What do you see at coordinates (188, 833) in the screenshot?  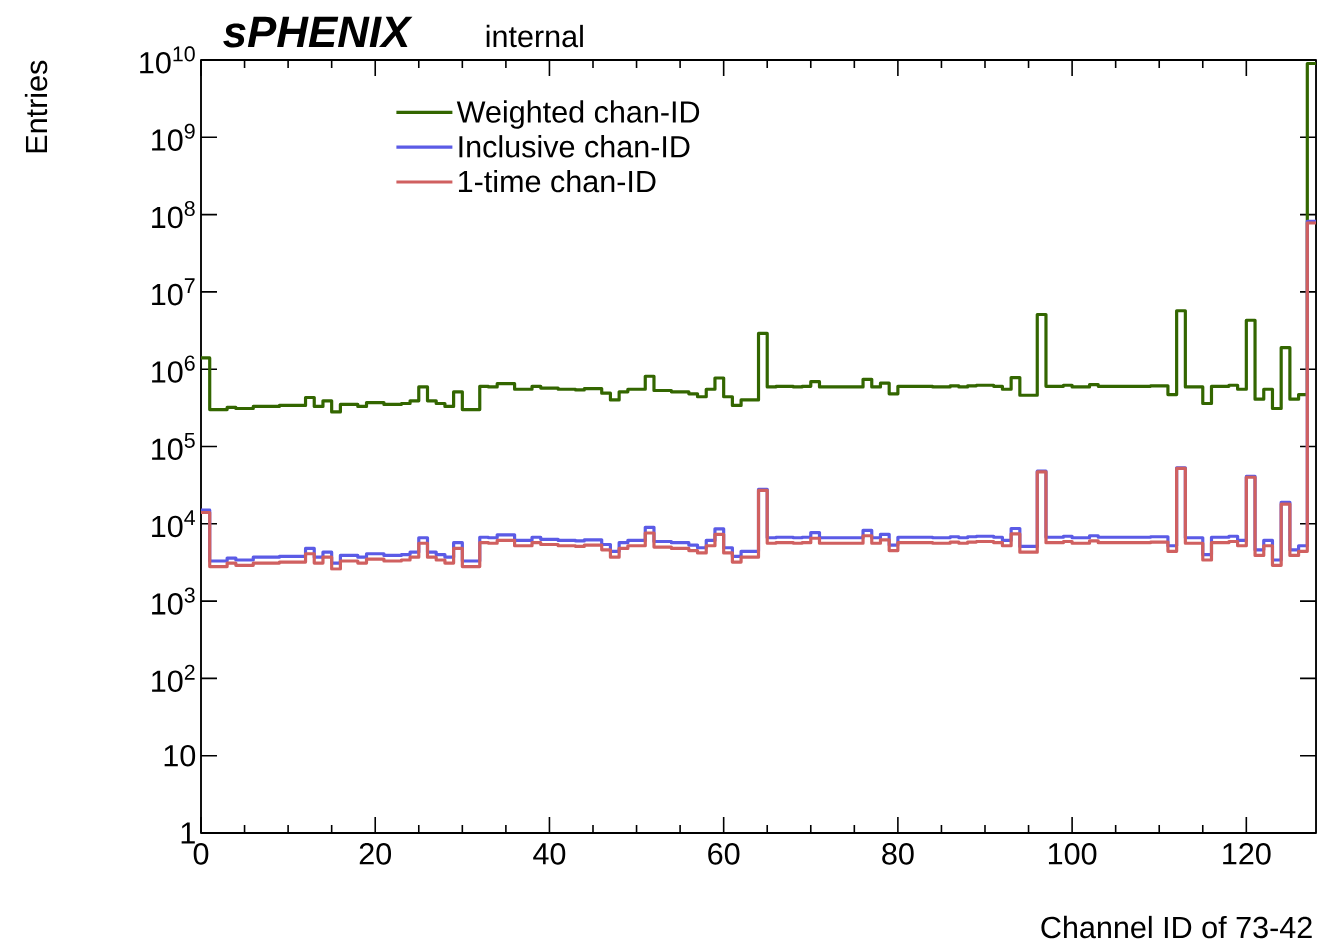 I see `y-tick-label: 1` at bounding box center [188, 833].